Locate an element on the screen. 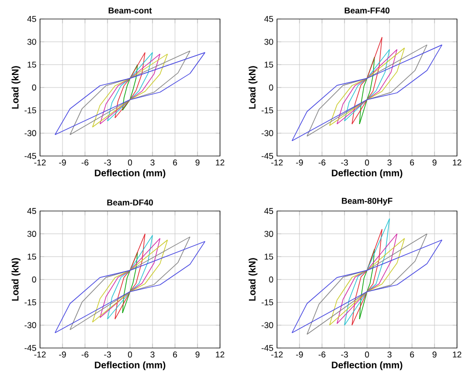 The height and width of the screenshot is (380, 474). chart-title: Beam-DF40 is located at coordinates (130, 203).